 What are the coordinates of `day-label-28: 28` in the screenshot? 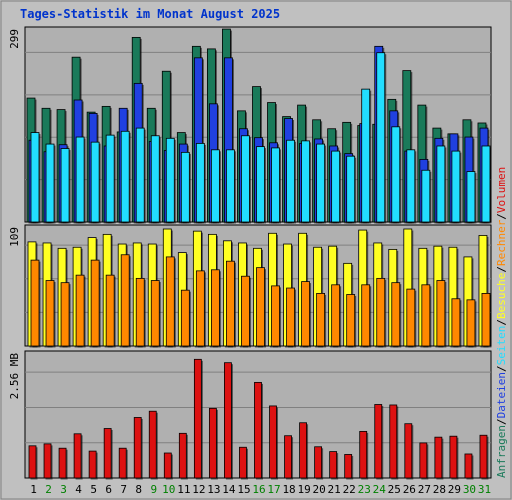 It's located at (439, 489).